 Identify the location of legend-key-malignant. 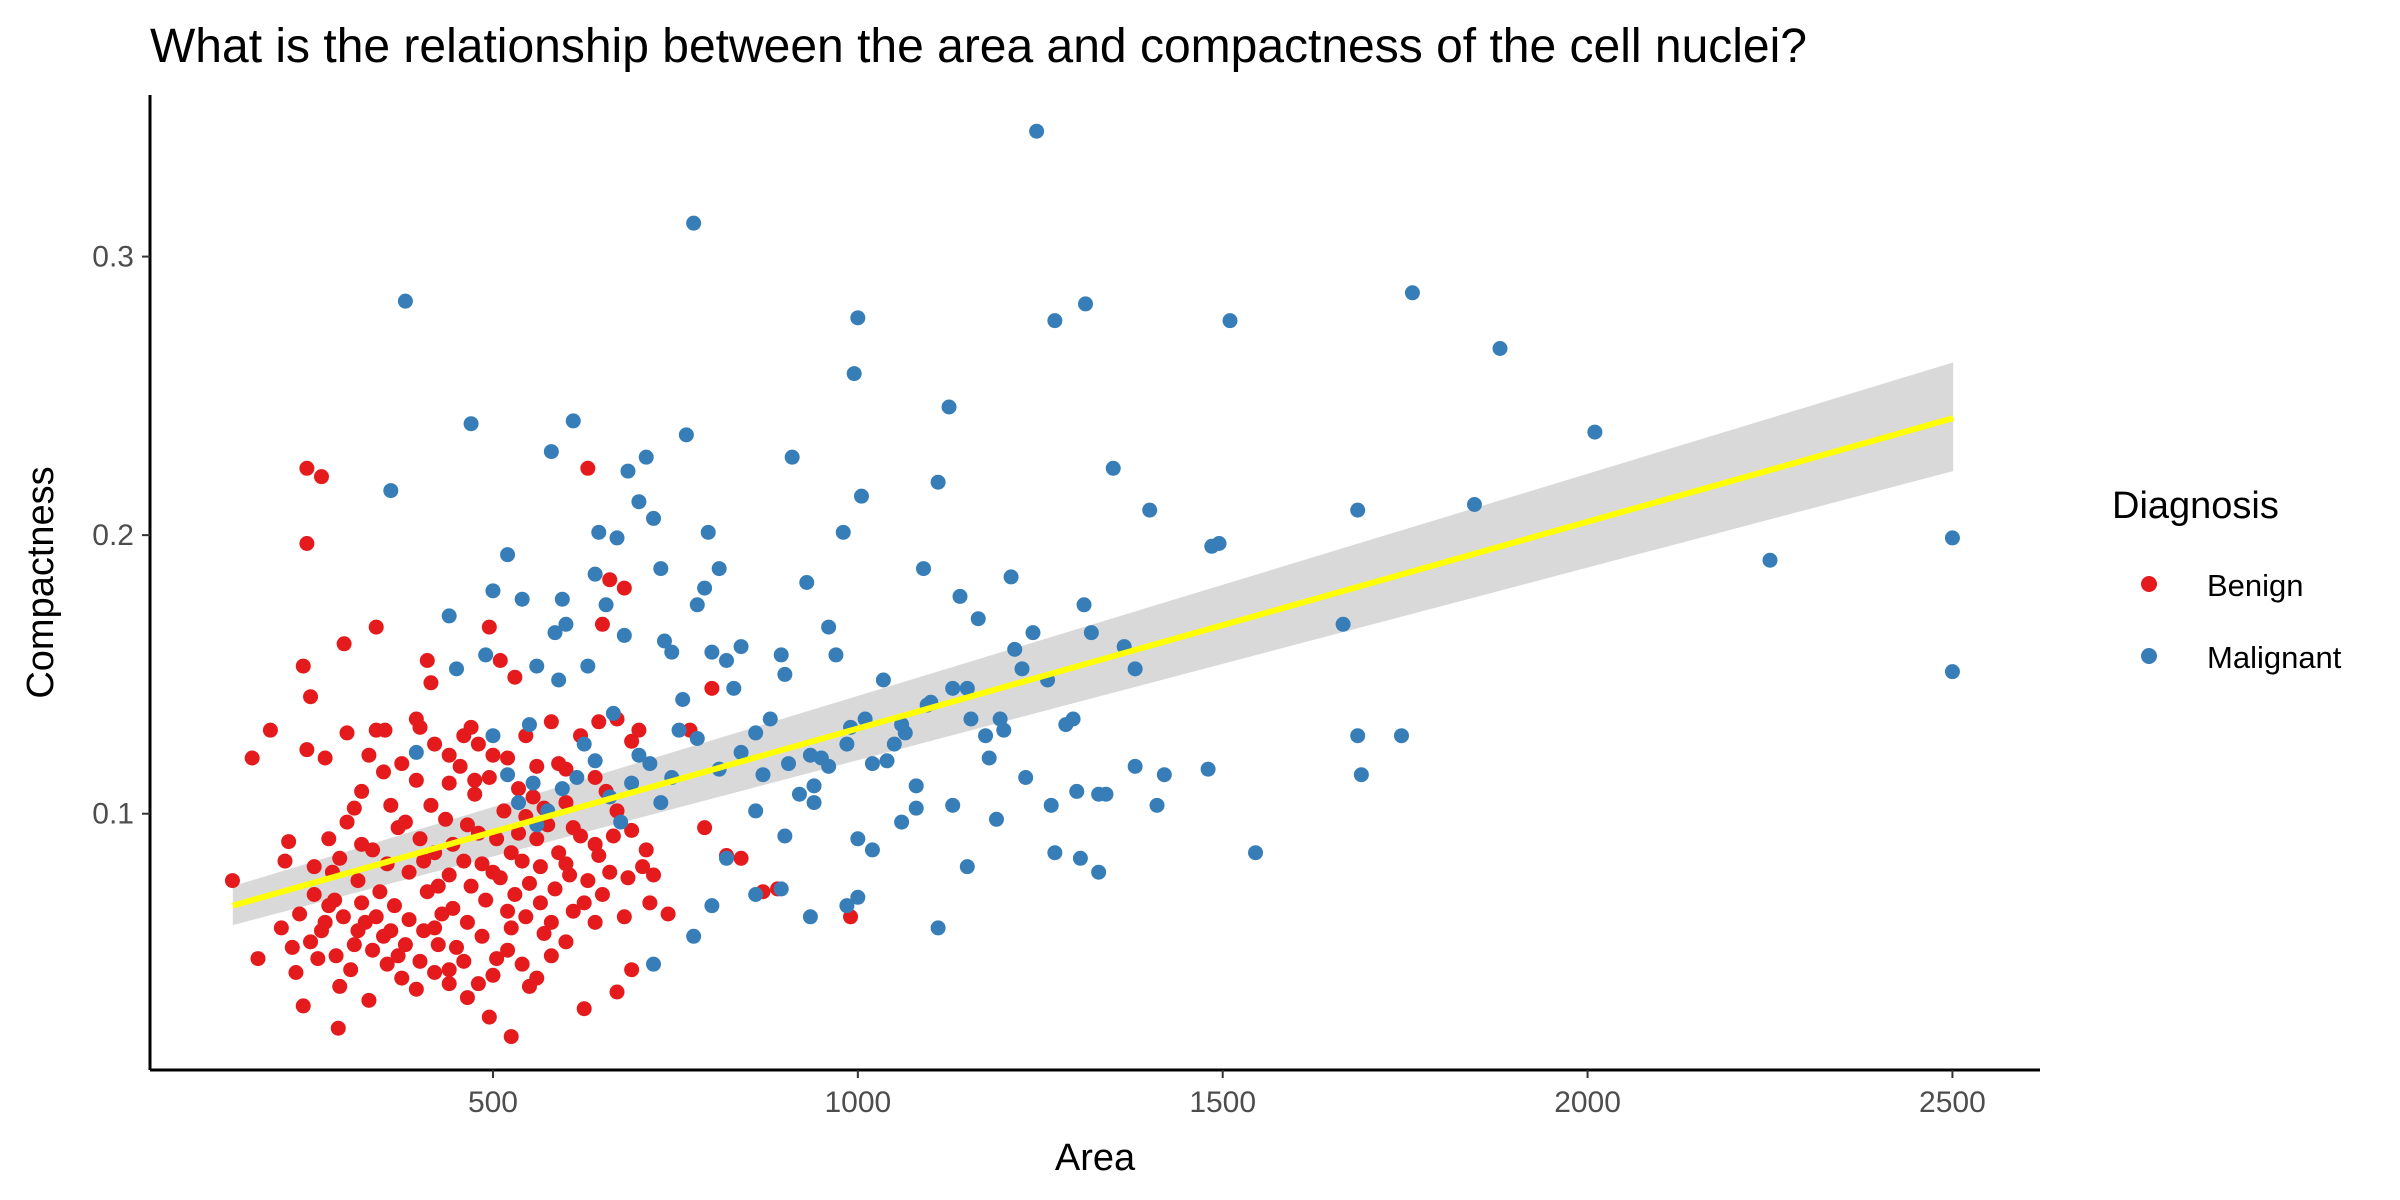
(2149, 656).